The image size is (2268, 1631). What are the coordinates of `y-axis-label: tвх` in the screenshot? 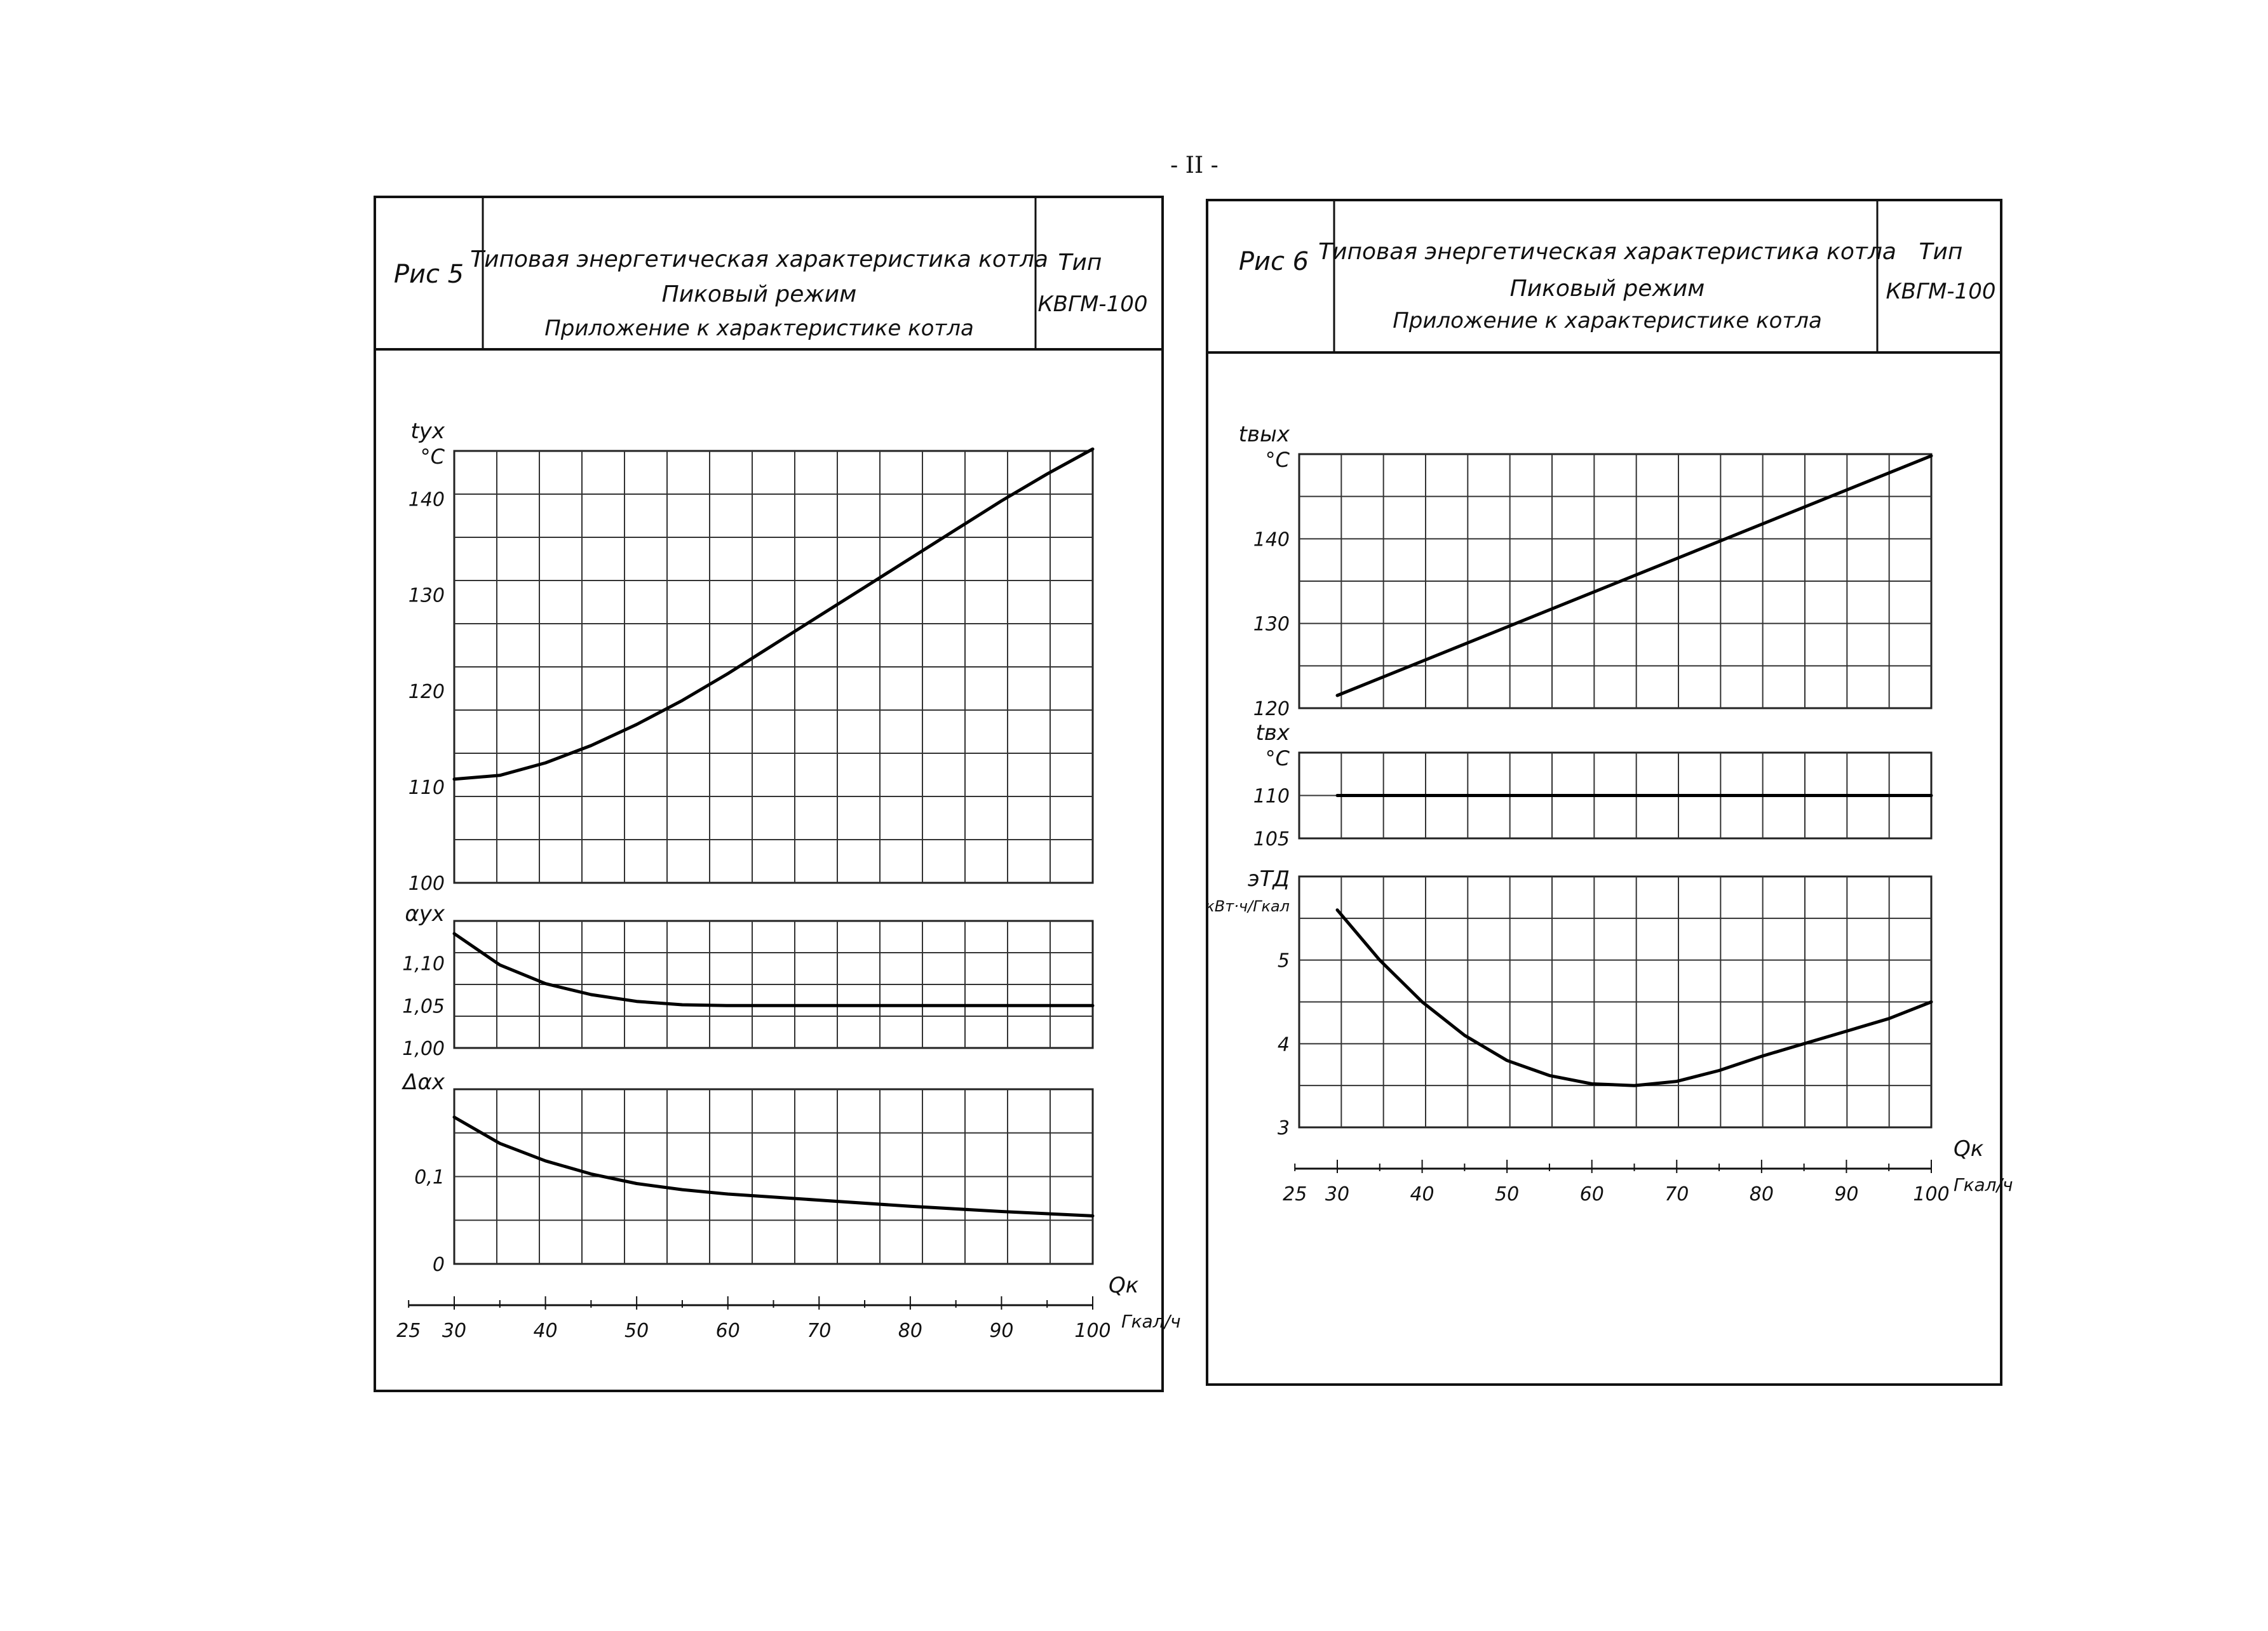 It's located at (1273, 733).